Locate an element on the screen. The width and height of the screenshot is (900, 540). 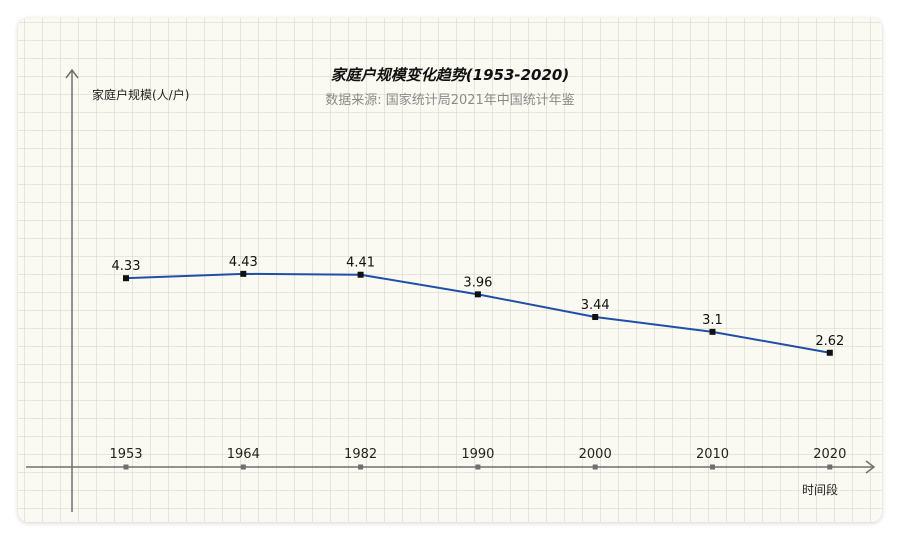
y-axis-label: 家庭户规模(人/户) is located at coordinates (140, 94).